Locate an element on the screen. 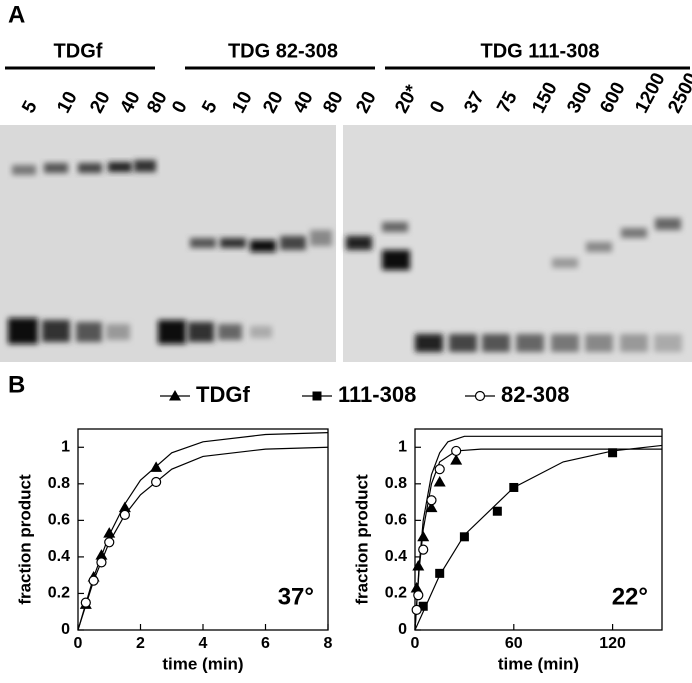  plot-frame is located at coordinates (538, 529).